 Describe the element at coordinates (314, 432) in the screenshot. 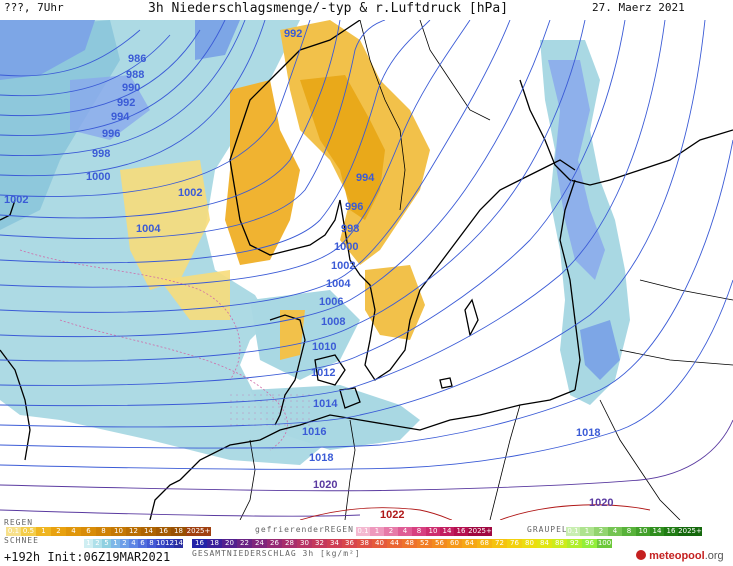

I see `isobar-label: 1016` at that location.